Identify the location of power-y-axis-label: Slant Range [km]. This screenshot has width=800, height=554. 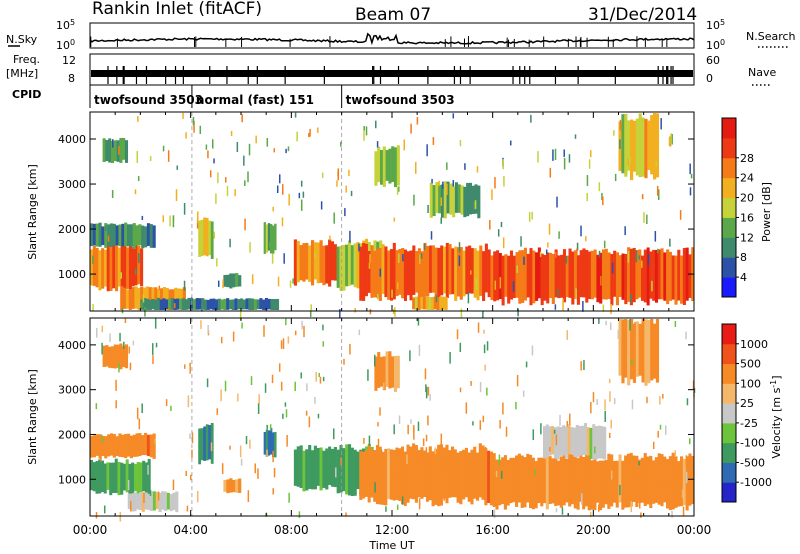
(32, 212).